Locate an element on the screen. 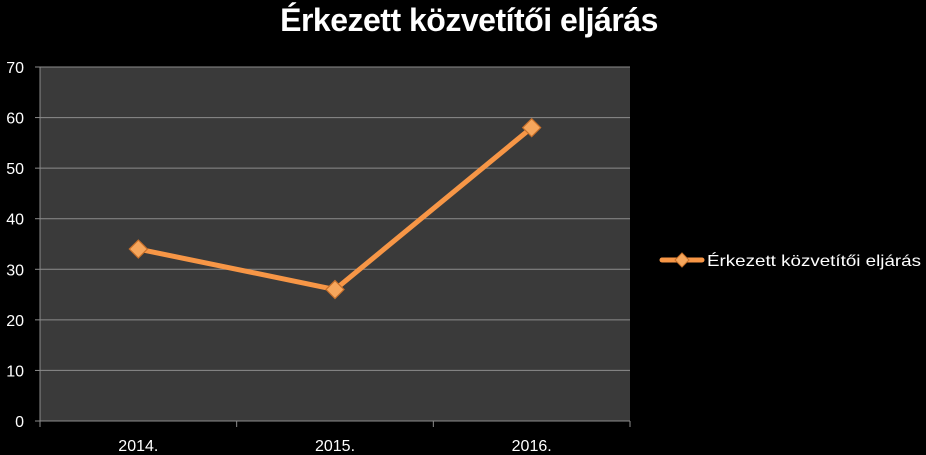 The height and width of the screenshot is (455, 926). y-axis-tick-labels: 0 10 20 30 40 50 60 70 is located at coordinates (15, 245).